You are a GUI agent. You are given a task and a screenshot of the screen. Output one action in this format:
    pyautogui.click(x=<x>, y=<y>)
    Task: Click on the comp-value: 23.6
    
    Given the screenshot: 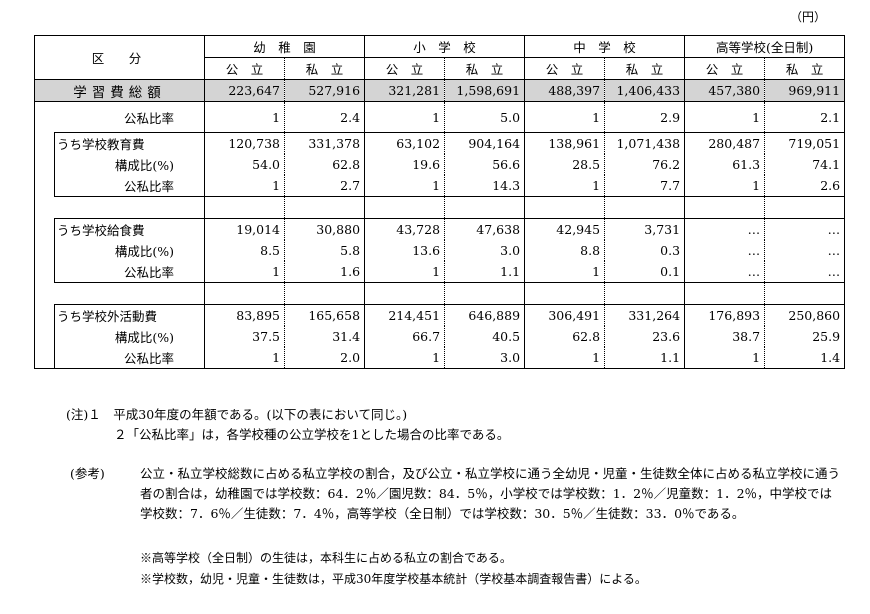 What is the action you would take?
    pyautogui.click(x=644, y=336)
    